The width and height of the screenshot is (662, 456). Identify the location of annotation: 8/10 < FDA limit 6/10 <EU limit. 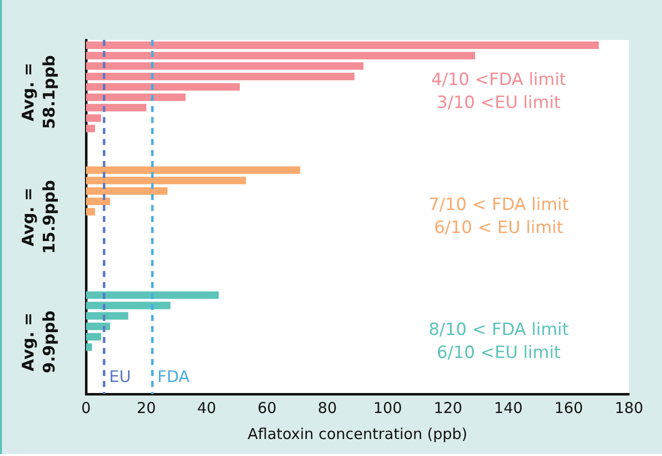
(499, 341).